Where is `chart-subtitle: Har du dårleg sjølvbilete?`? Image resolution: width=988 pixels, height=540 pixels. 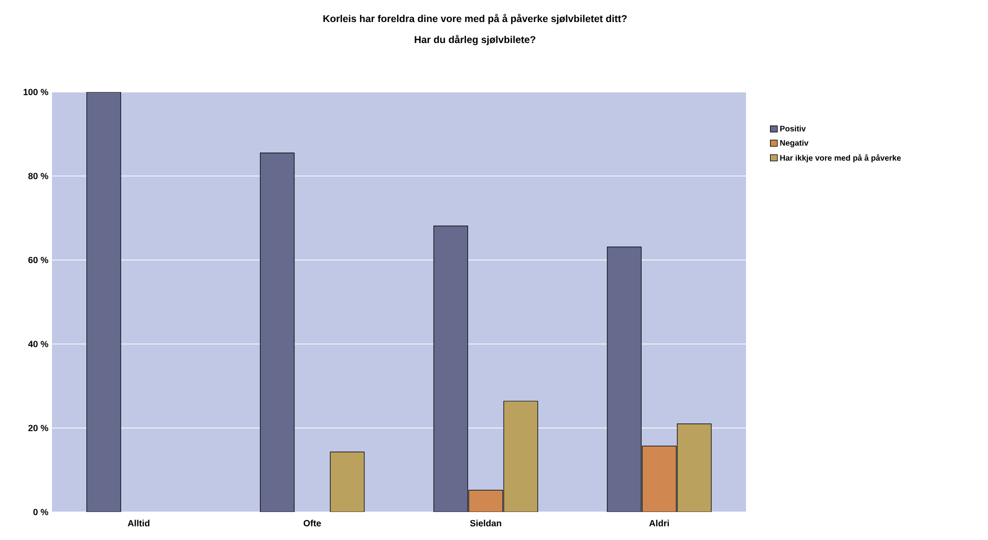 chart-subtitle: Har du dårleg sjølvbilete? is located at coordinates (475, 40).